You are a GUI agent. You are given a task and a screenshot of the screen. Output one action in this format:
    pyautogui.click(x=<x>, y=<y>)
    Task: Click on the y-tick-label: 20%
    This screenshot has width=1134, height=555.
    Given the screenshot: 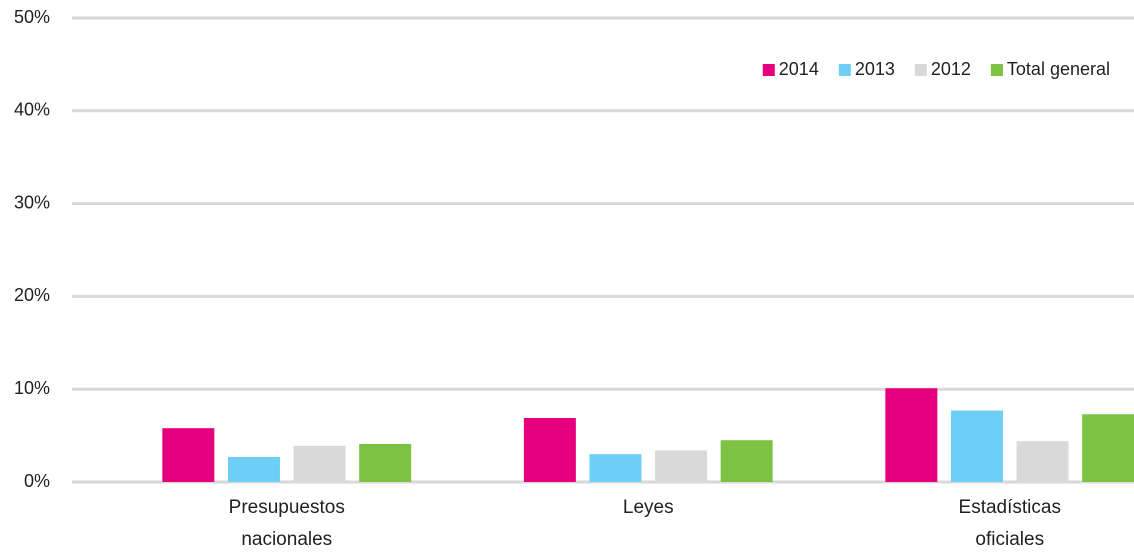 What is the action you would take?
    pyautogui.click(x=32, y=295)
    